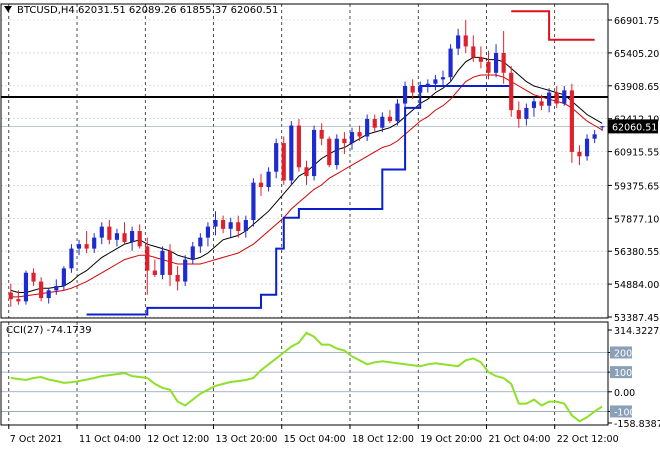 This screenshot has height=450, width=660. I want to click on cci-level-tag, so click(621, 352).